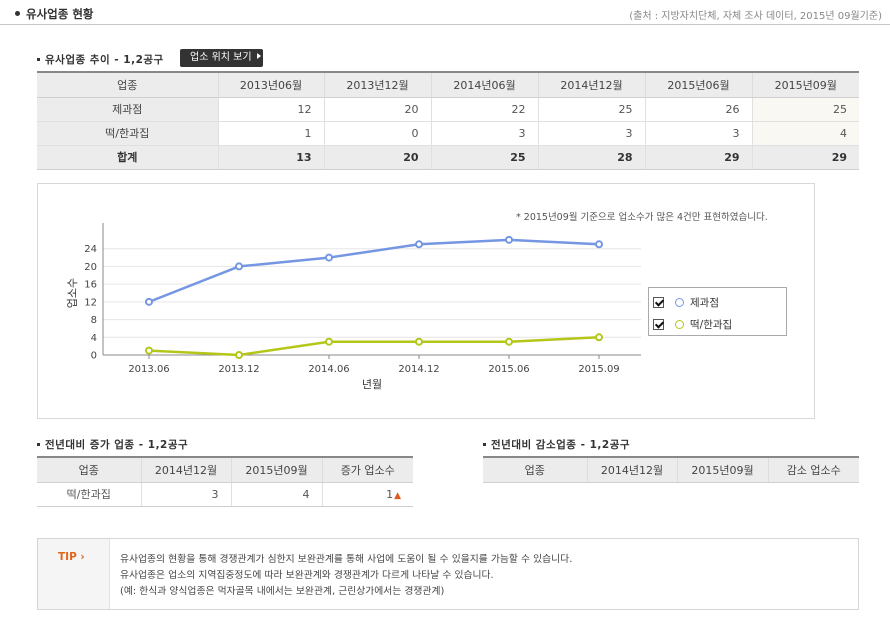 This screenshot has height=623, width=890. Describe the element at coordinates (94, 338) in the screenshot. I see `y-tick-label: 4` at that location.